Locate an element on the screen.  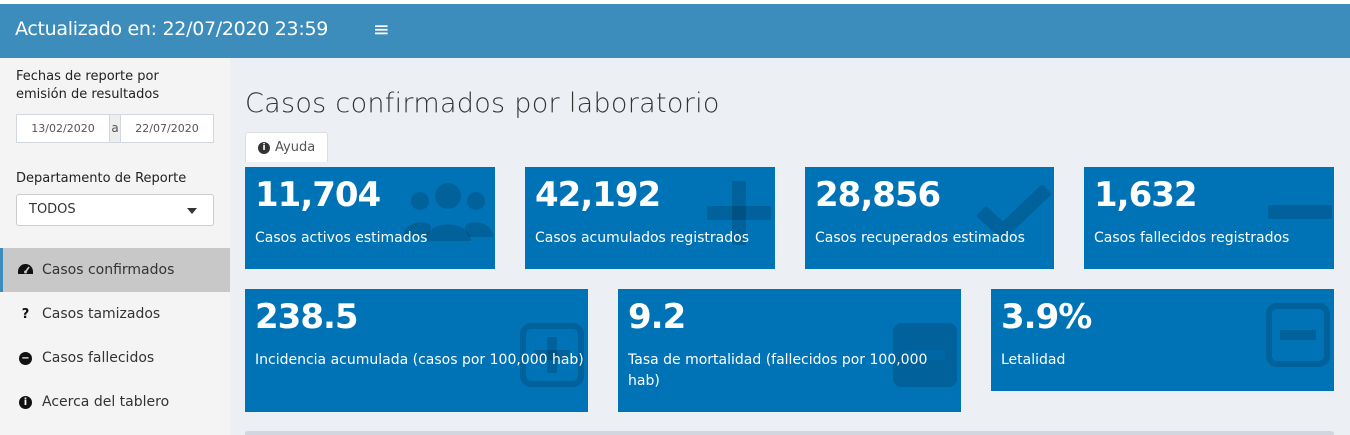
chevron-down-icon is located at coordinates (192, 211).